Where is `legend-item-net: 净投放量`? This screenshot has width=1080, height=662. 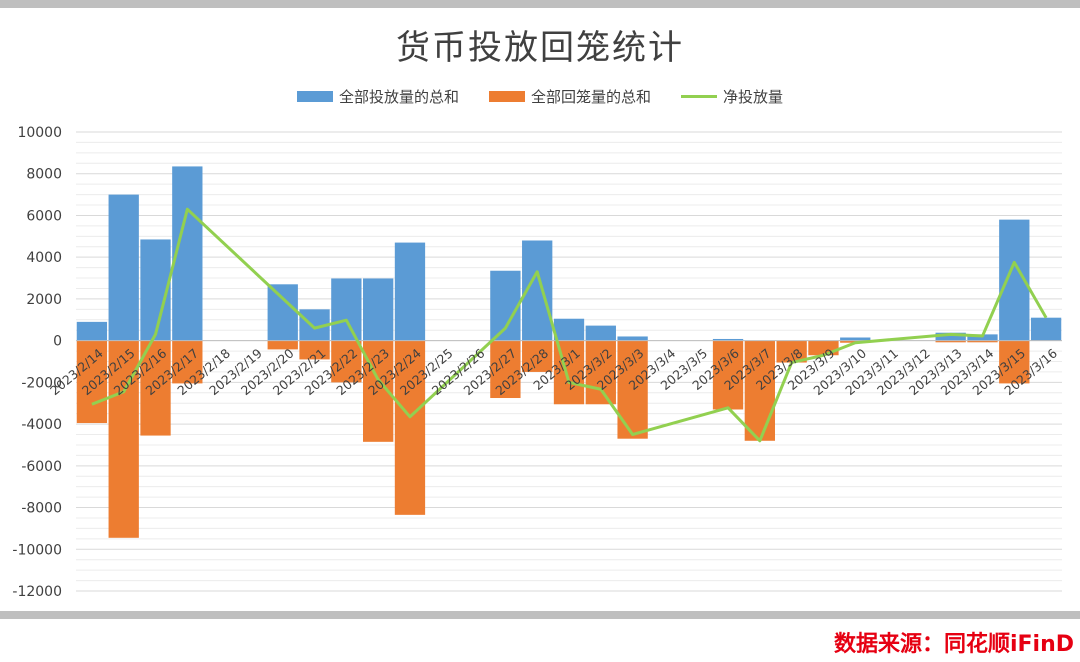
legend-item-net: 净投放量 is located at coordinates (732, 96).